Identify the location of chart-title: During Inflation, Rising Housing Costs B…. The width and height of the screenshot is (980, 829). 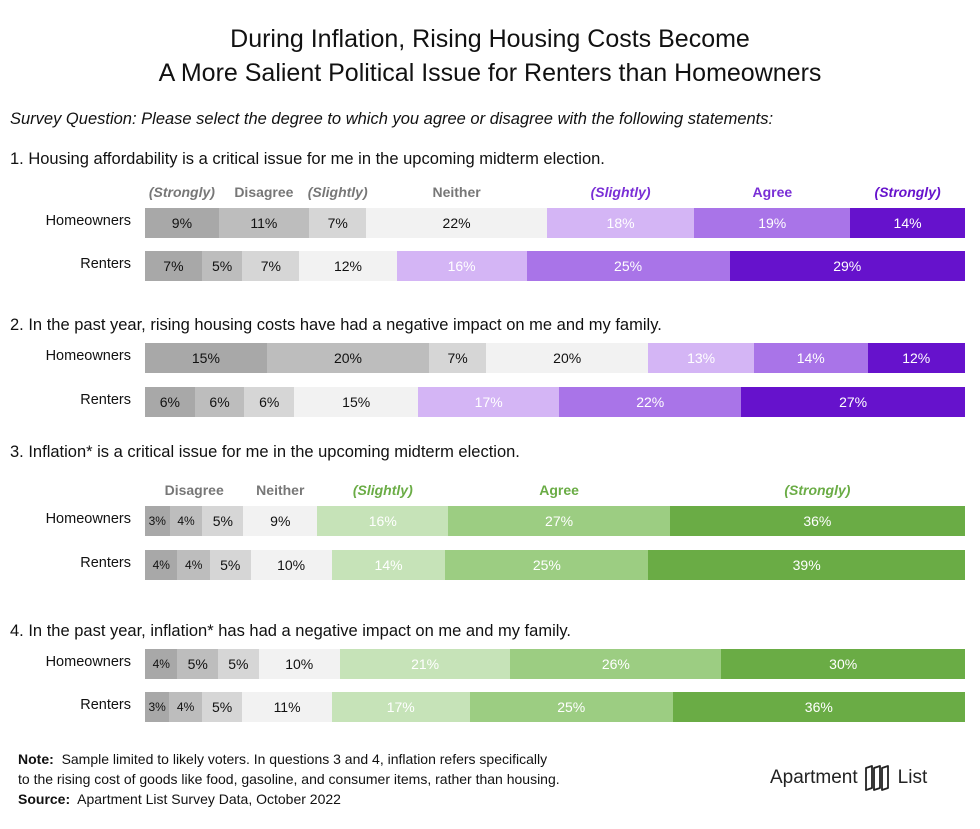
(490, 56).